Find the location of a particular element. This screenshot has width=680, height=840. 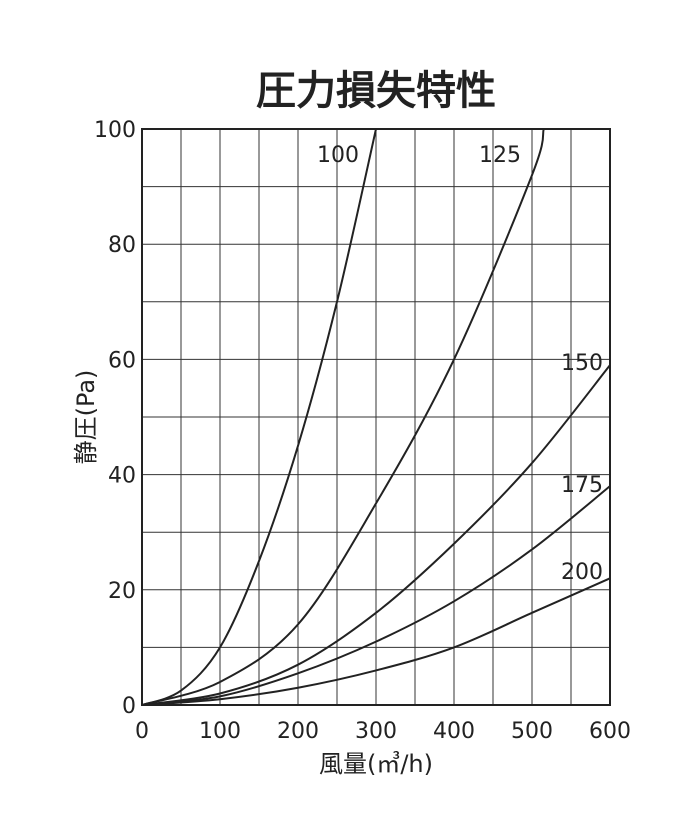

y-tick-label: 40 is located at coordinates (122, 476).